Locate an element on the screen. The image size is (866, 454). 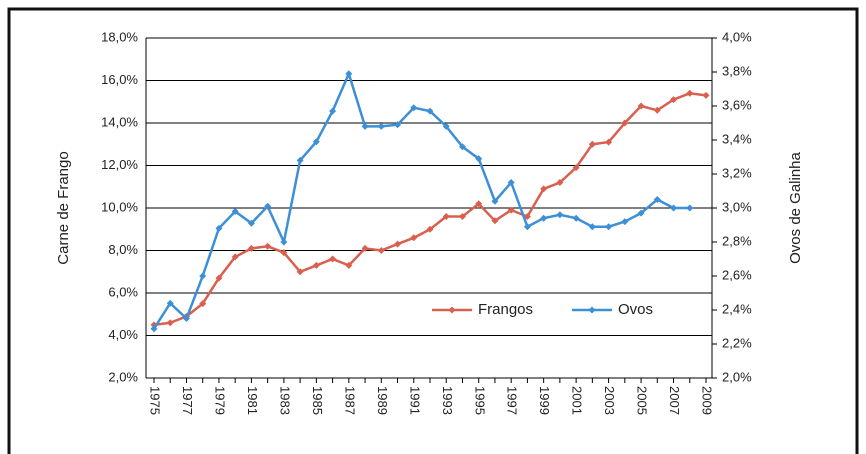
y-tick-label: 2,0% is located at coordinates (123, 376).